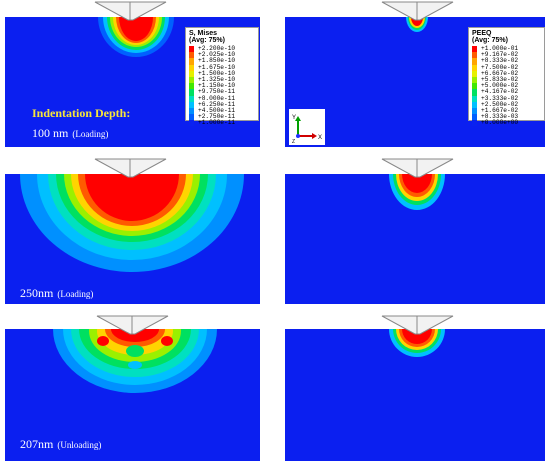  I want to click on legend-value: +4.167e-02, so click(500, 92).